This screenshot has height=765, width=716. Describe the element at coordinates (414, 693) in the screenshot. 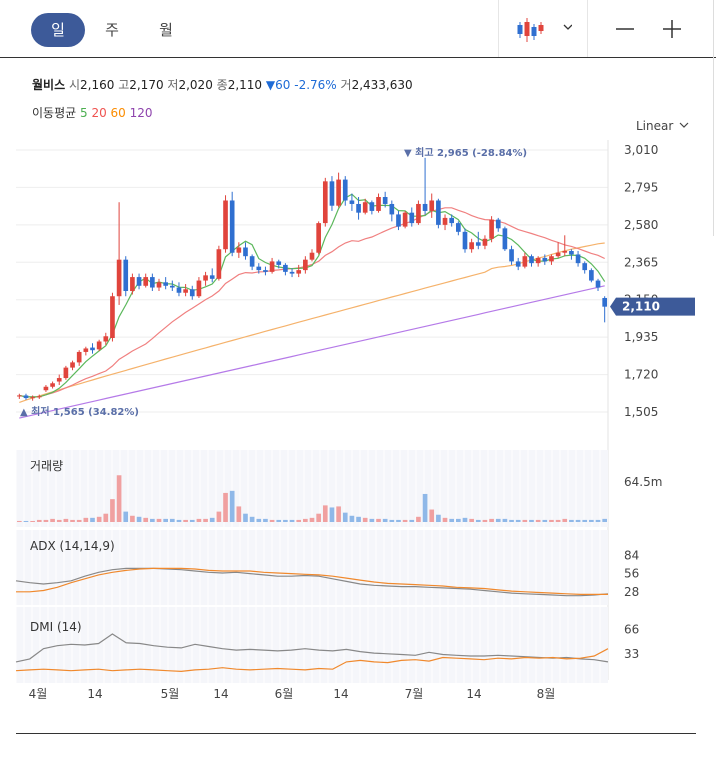

I see `x-tick-label: 7월` at that location.